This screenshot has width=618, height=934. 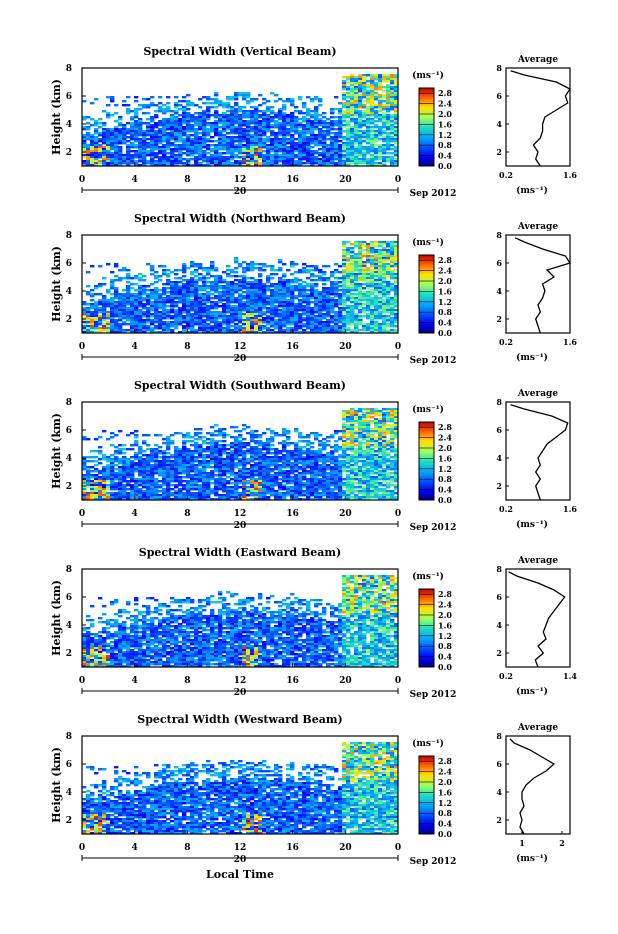 What do you see at coordinates (499, 263) in the screenshot?
I see `average-y-tick-label: 6` at bounding box center [499, 263].